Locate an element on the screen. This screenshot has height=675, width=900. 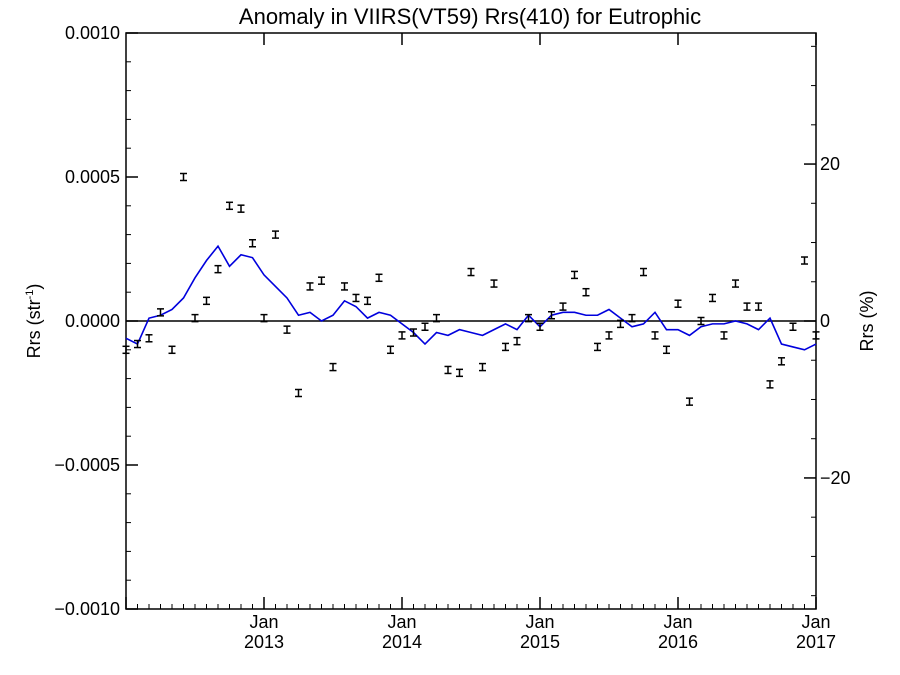
x-tick-year: 2016 is located at coordinates (678, 642).